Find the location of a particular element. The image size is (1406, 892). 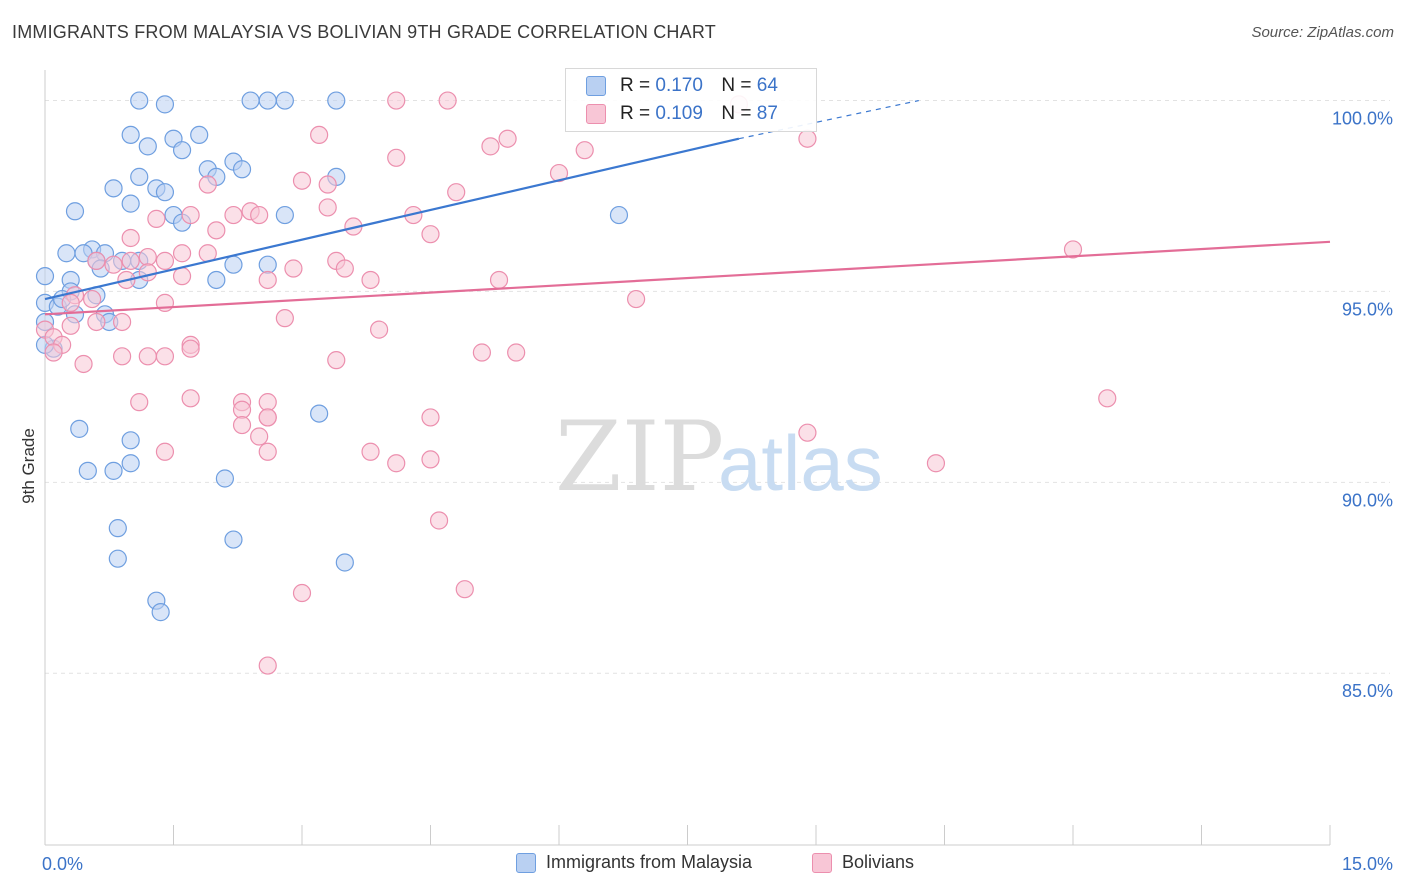

legend-label-bolivians: Bolivians is located at coordinates (878, 862).